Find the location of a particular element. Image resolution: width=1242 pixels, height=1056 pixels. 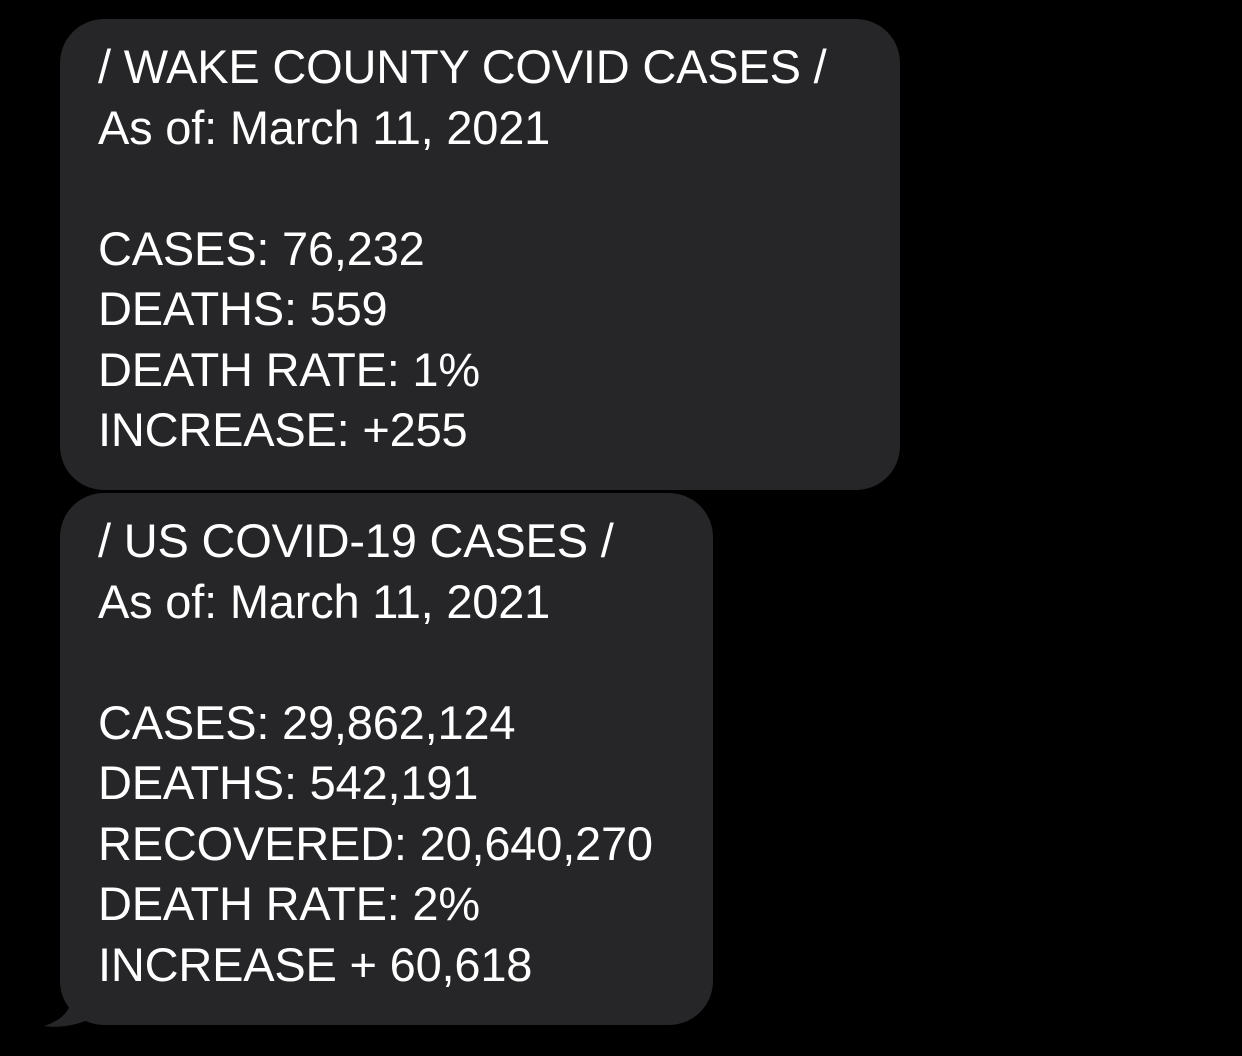

stat-increase: INCREASE + 60,618 is located at coordinates (315, 964).